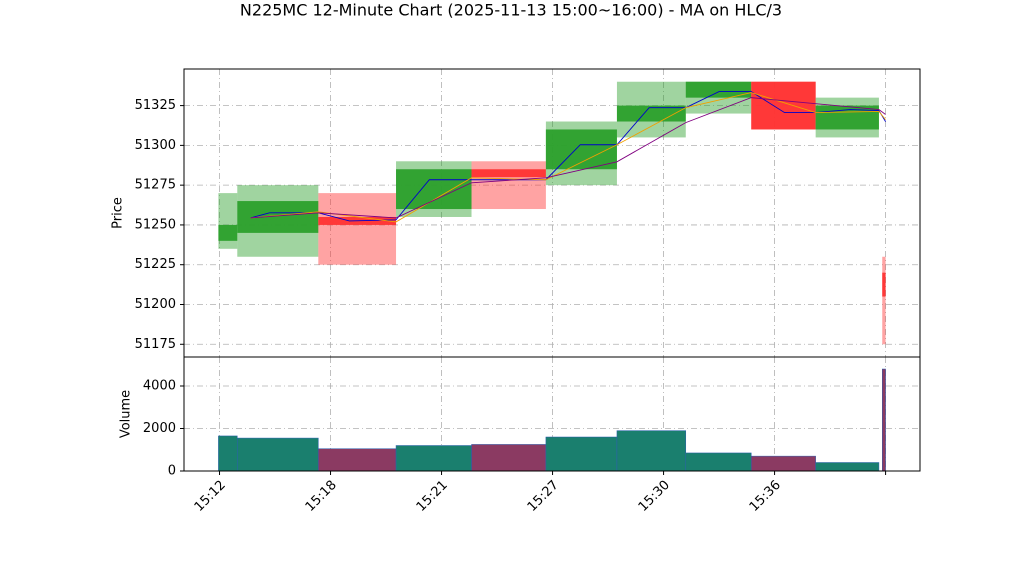  What do you see at coordinates (765, 496) in the screenshot?
I see `x-tick-label: 15:36` at bounding box center [765, 496].